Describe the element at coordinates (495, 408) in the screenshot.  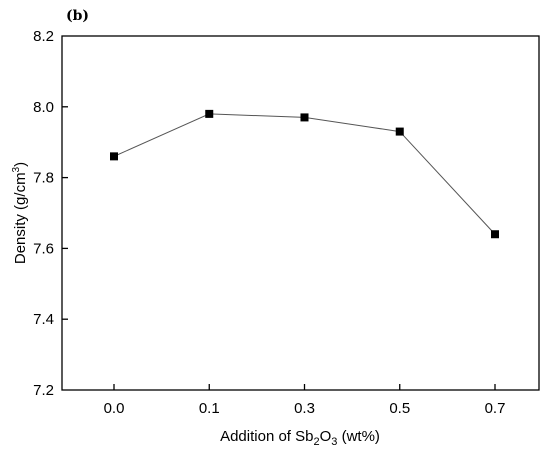
I see `x-tick-label: 0.7` at that location.